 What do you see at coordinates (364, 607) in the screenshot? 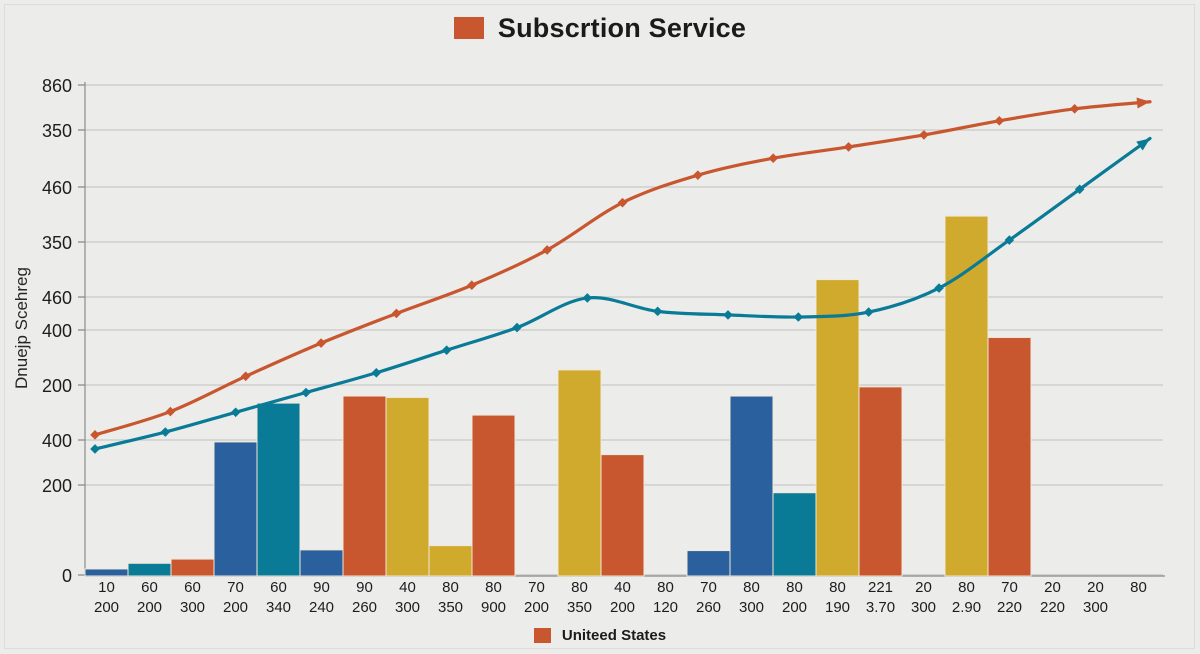
I see `x-axis-tick-label-bottom: 260` at bounding box center [364, 607].